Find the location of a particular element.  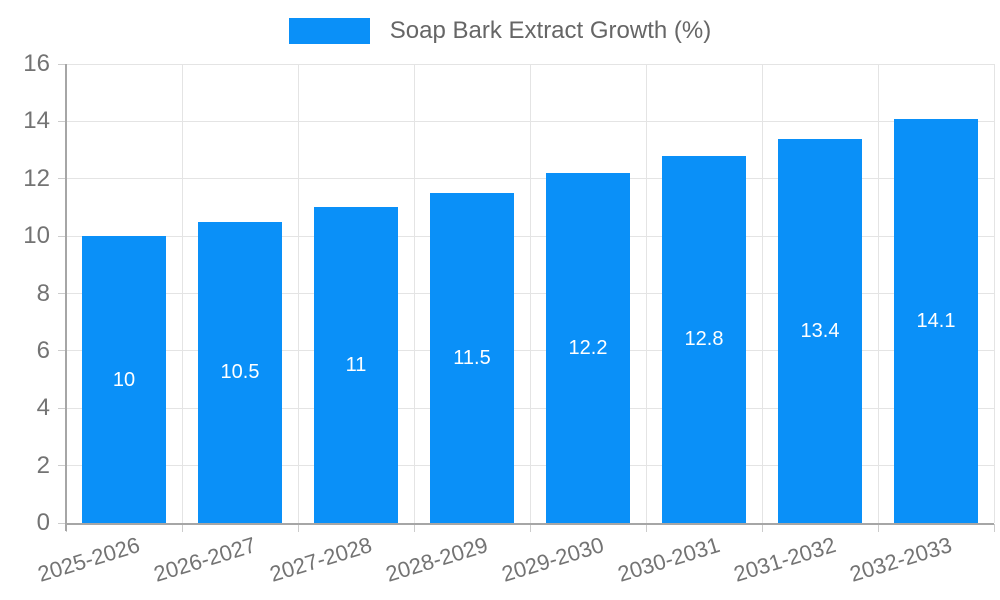

y-axis-line is located at coordinates (66, 297).